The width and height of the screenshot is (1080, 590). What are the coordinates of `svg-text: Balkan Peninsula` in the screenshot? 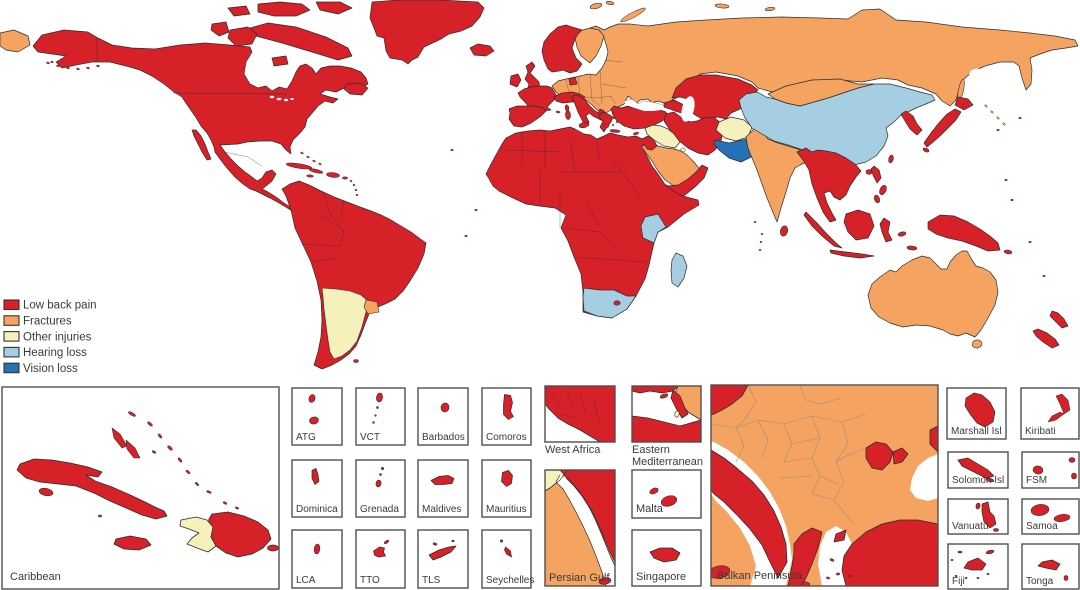 It's located at (760, 576).